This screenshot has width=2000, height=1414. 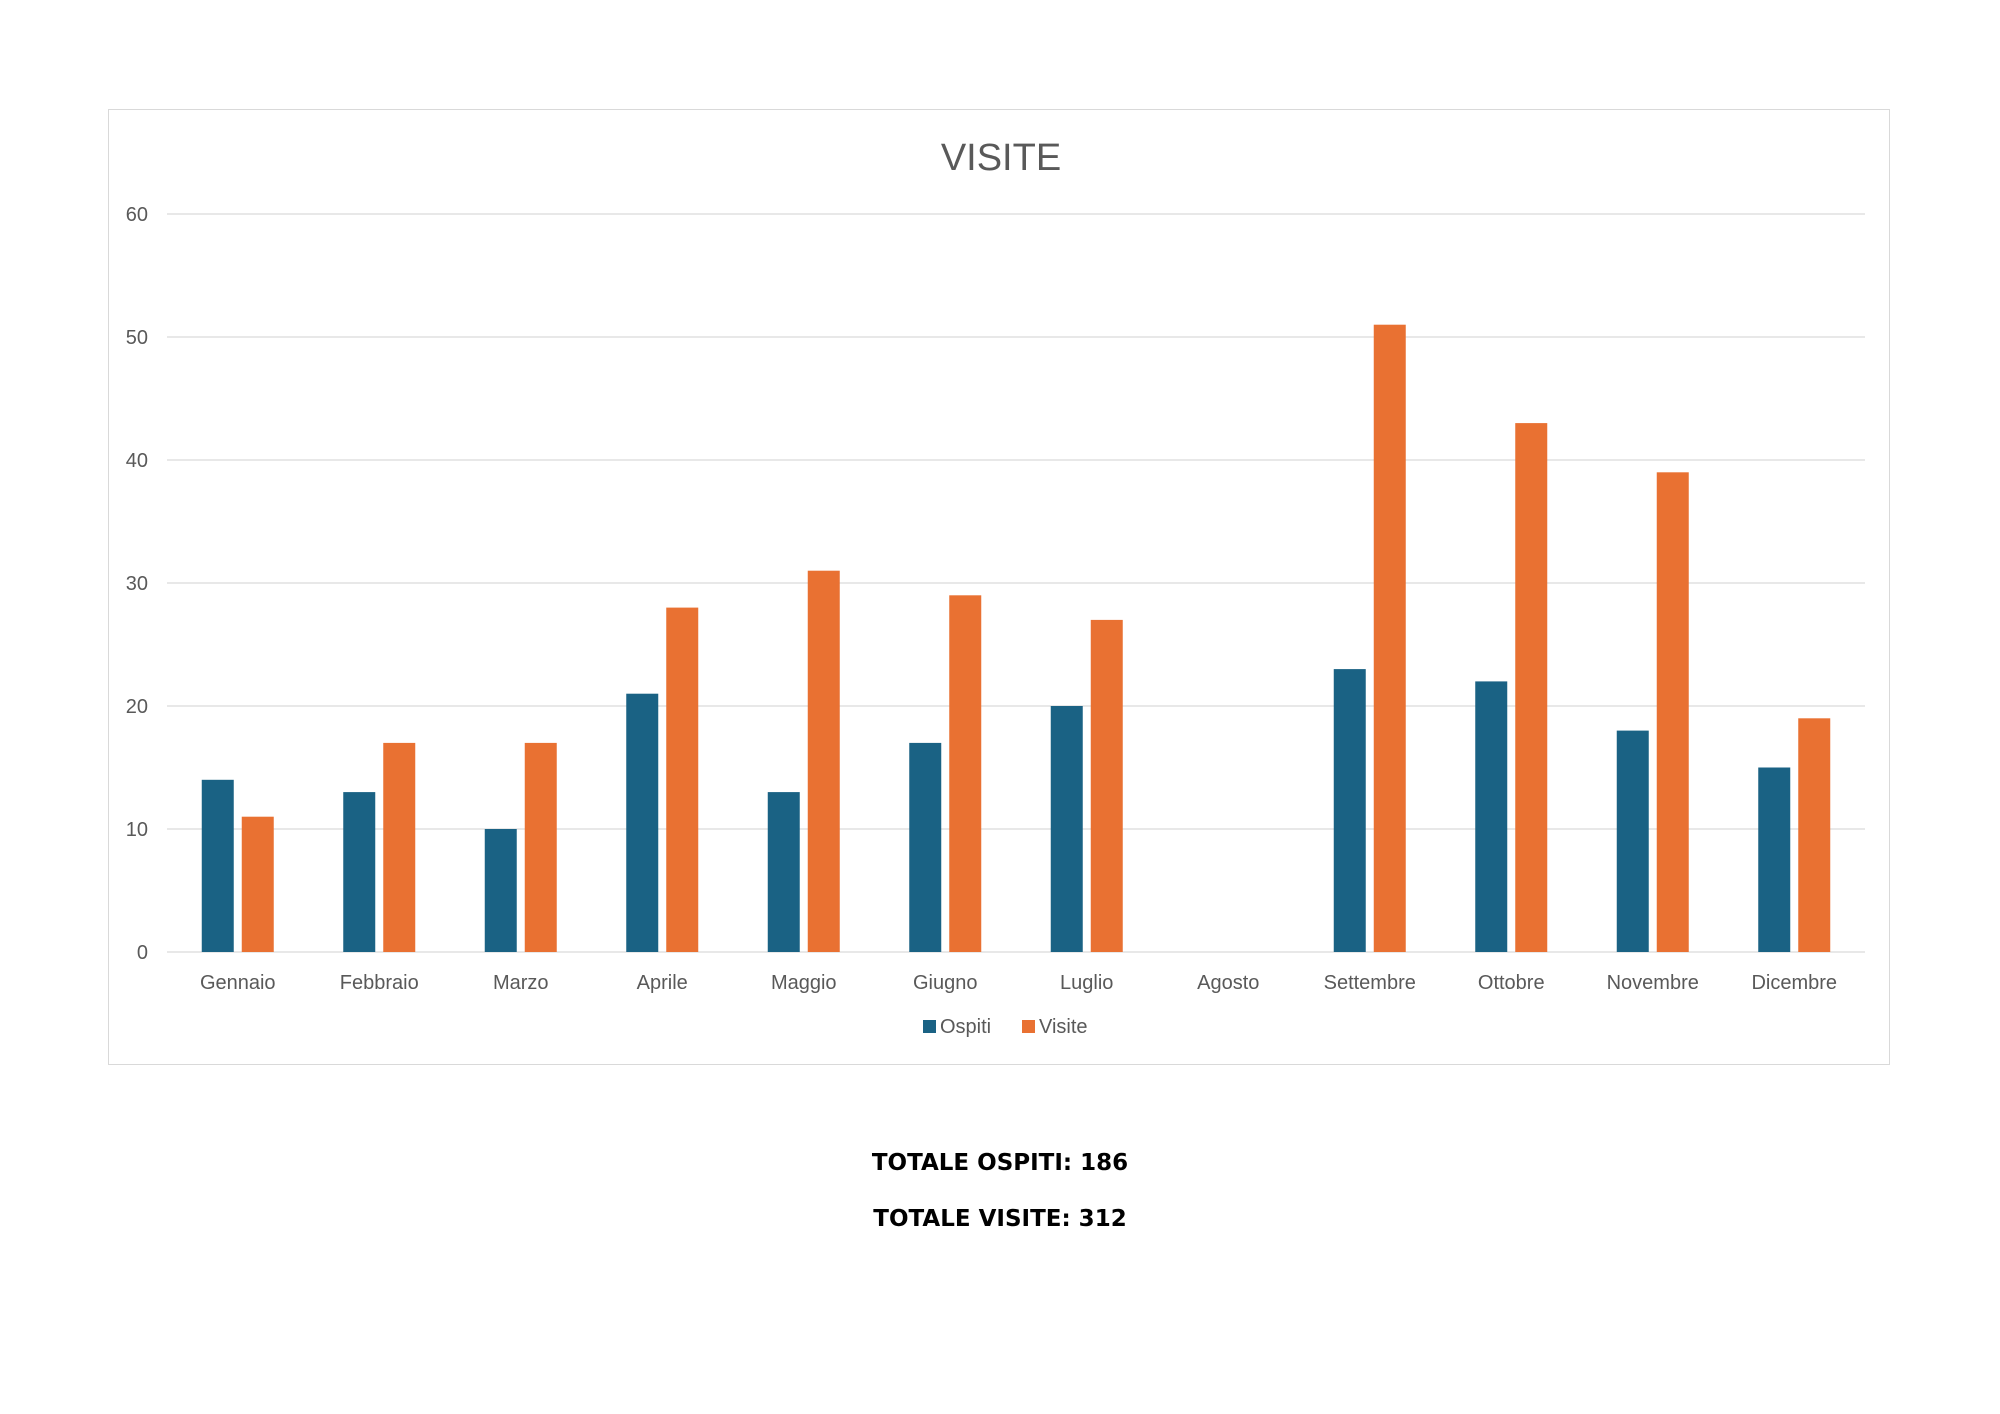 What do you see at coordinates (1370, 983) in the screenshot?
I see `x-tick-label: Settembre` at bounding box center [1370, 983].